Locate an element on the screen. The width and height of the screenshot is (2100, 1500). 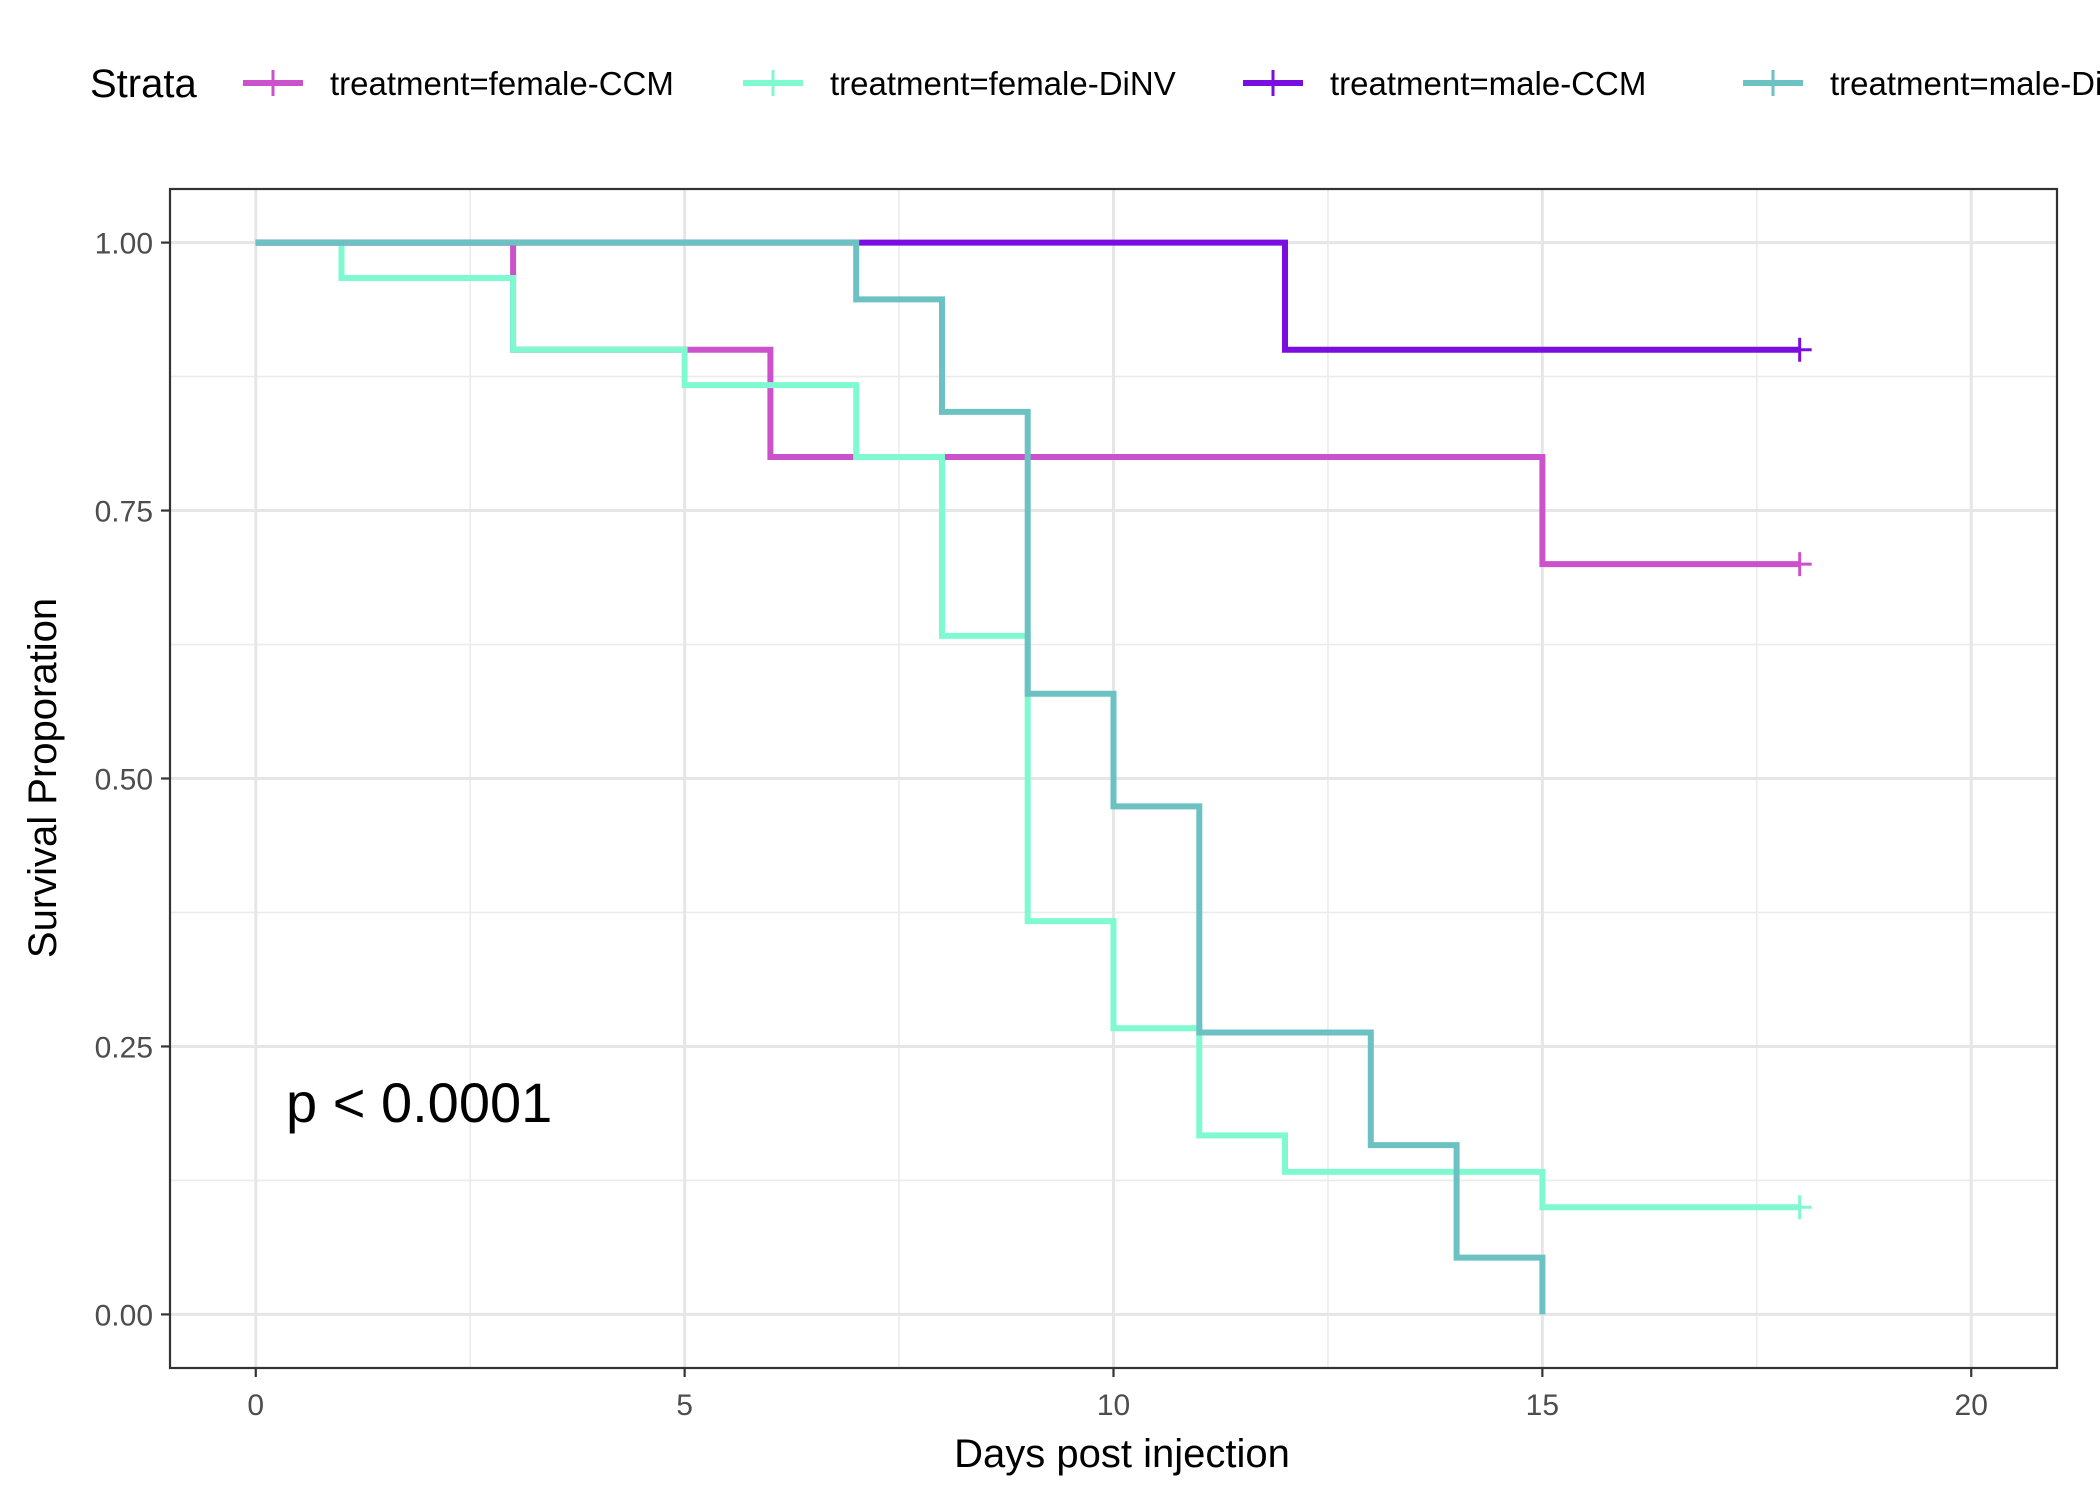
x-axis: 0 5 10 15 20 is located at coordinates (1117, 1395).